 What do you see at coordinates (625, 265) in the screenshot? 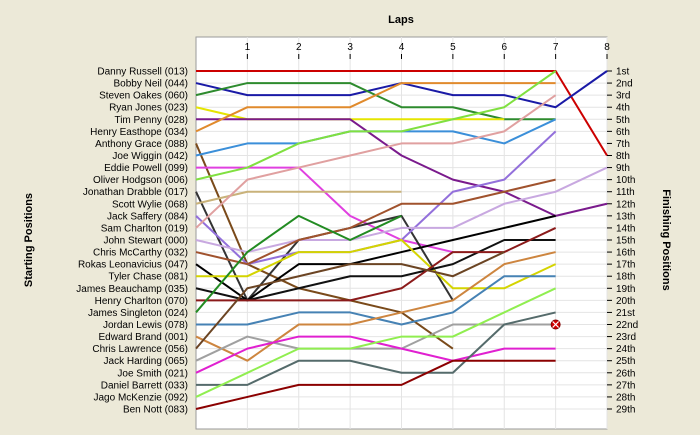
I see `finishing-label: 17th` at bounding box center [625, 265].